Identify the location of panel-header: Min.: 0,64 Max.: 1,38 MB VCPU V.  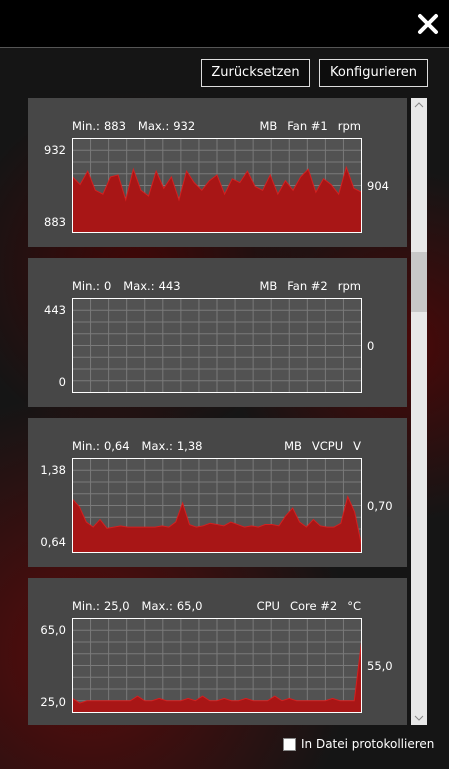
(216, 446).